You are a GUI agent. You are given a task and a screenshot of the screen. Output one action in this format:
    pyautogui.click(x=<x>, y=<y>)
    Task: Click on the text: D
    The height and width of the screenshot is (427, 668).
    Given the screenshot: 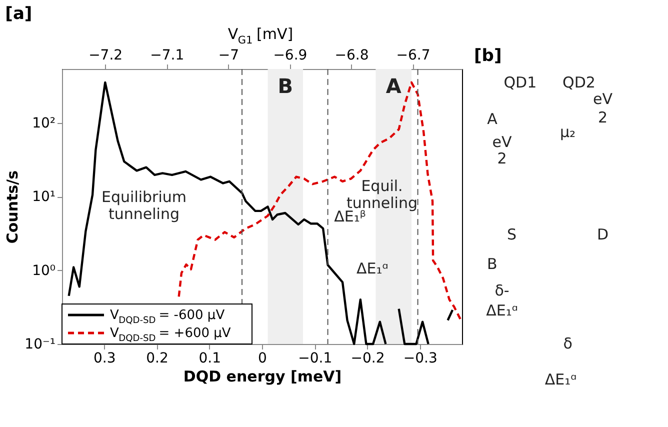 What is the action you would take?
    pyautogui.click(x=603, y=234)
    